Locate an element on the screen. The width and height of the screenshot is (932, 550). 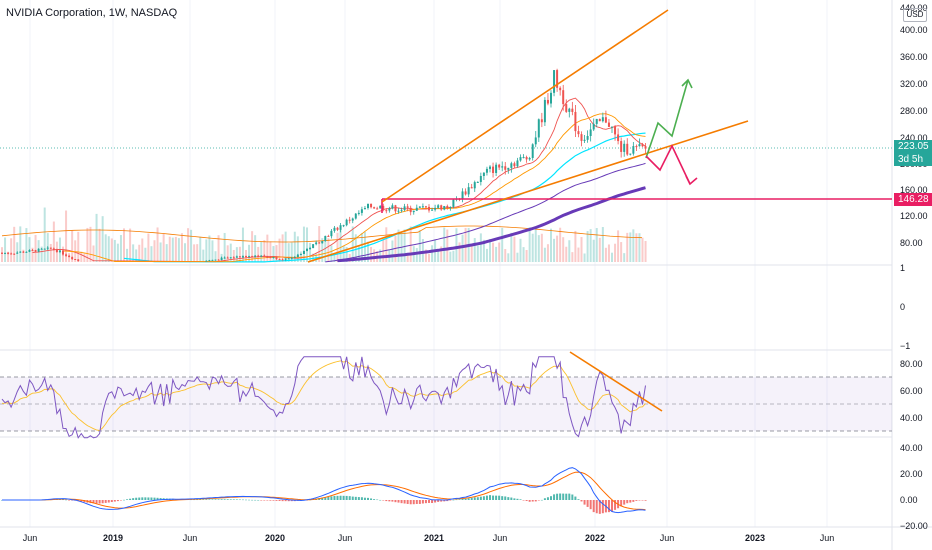
lower-trendline is located at coordinates (528, 191).